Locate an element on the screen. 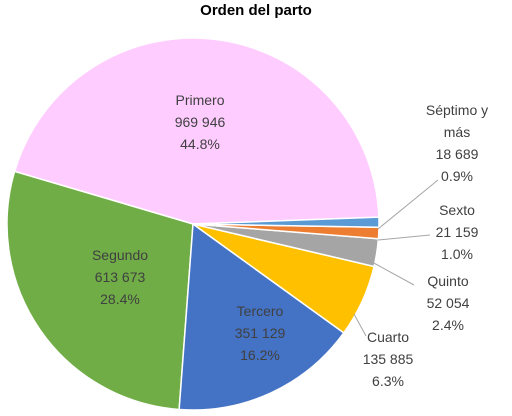 The image size is (512, 416). percent-label: 1.0% is located at coordinates (457, 254).